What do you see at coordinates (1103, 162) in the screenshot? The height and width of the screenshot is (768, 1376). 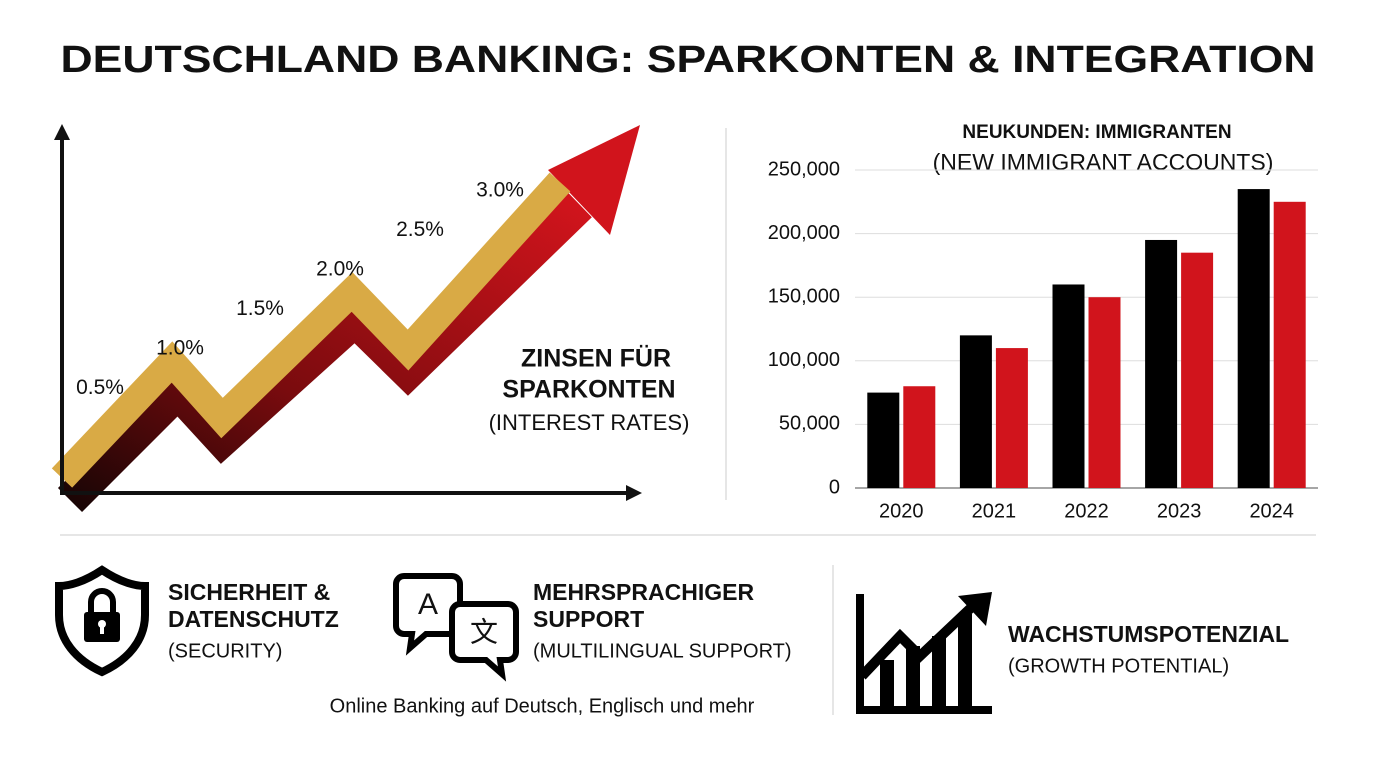 I see `bar-chart-subtitle: (NEW IMMIGRANT ACCOUNTS)` at bounding box center [1103, 162].